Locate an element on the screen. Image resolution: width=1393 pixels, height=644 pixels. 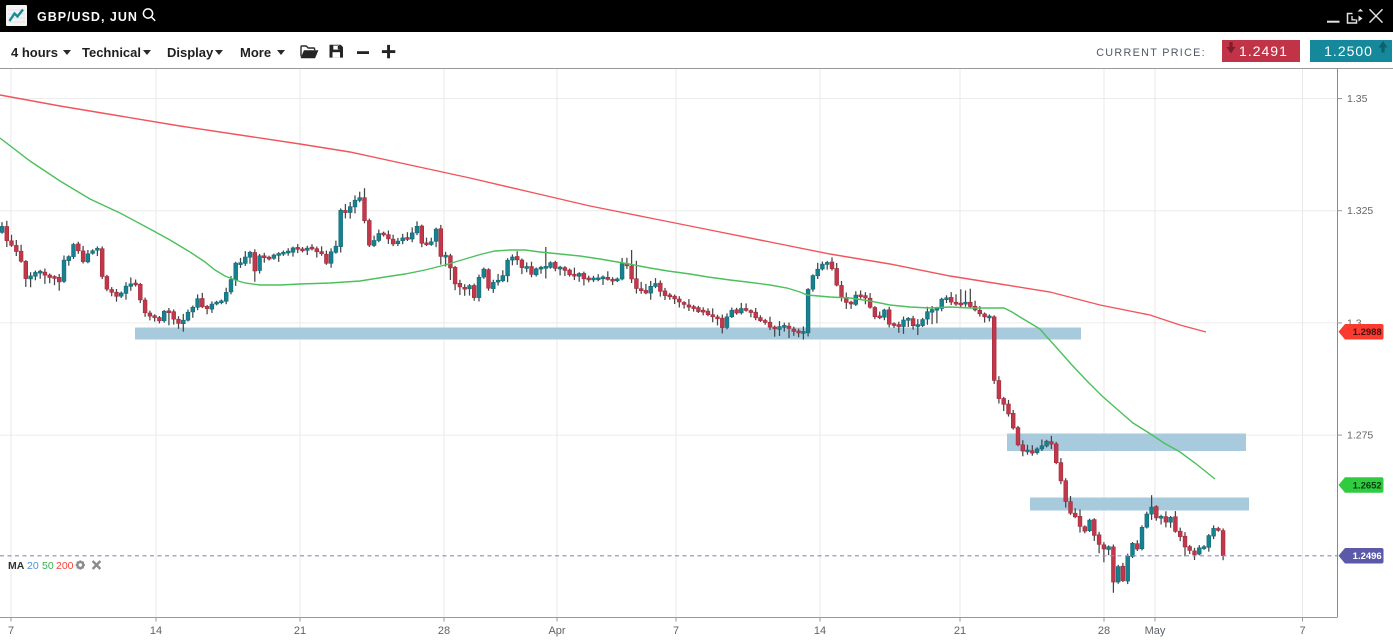
svg-text: 50 is located at coordinates (48, 566).